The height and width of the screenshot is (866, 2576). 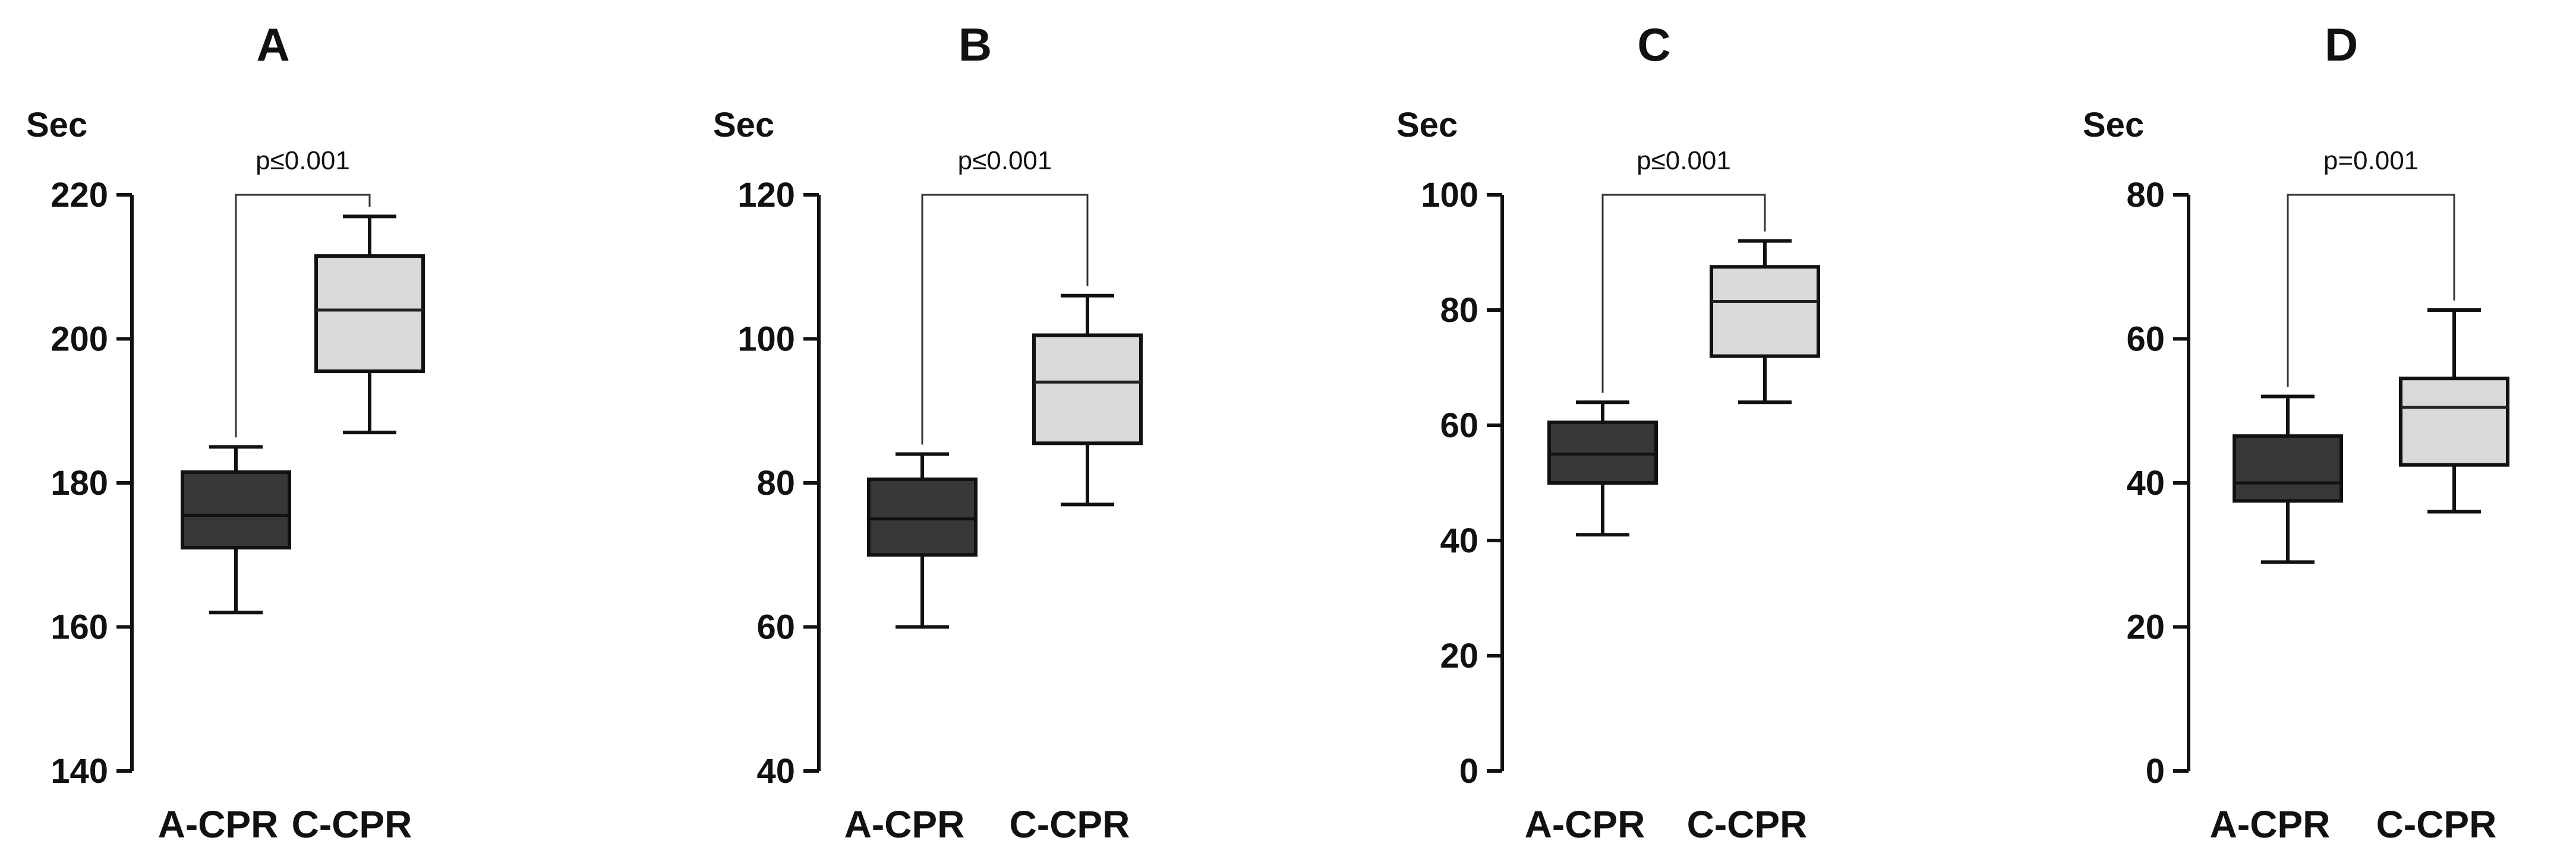 I want to click on panel-title: D, so click(x=2342, y=44).